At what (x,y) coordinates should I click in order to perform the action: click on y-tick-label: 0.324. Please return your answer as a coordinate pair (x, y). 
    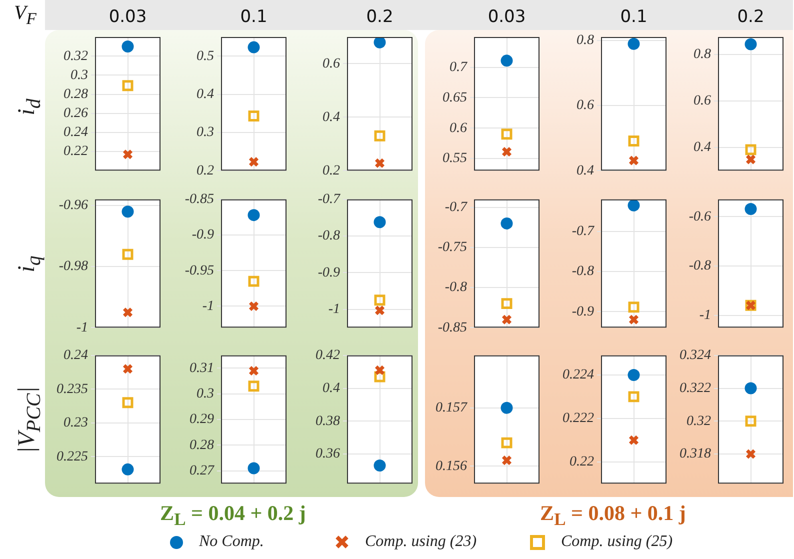
    Looking at the image, I should click on (695, 356).